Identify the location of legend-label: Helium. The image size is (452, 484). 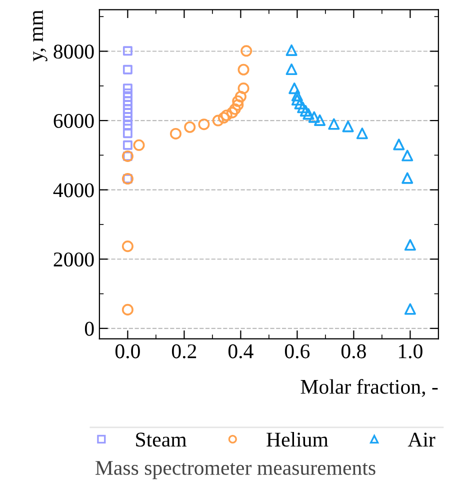
(297, 439).